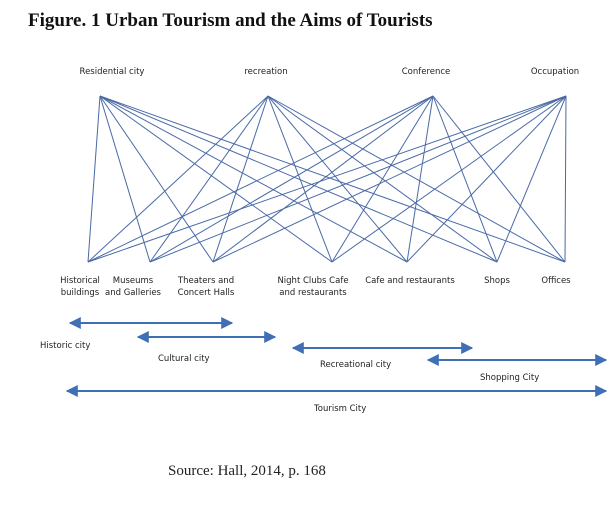  What do you see at coordinates (112, 72) in the screenshot?
I see `aim-label-residential-city: Residential city` at bounding box center [112, 72].